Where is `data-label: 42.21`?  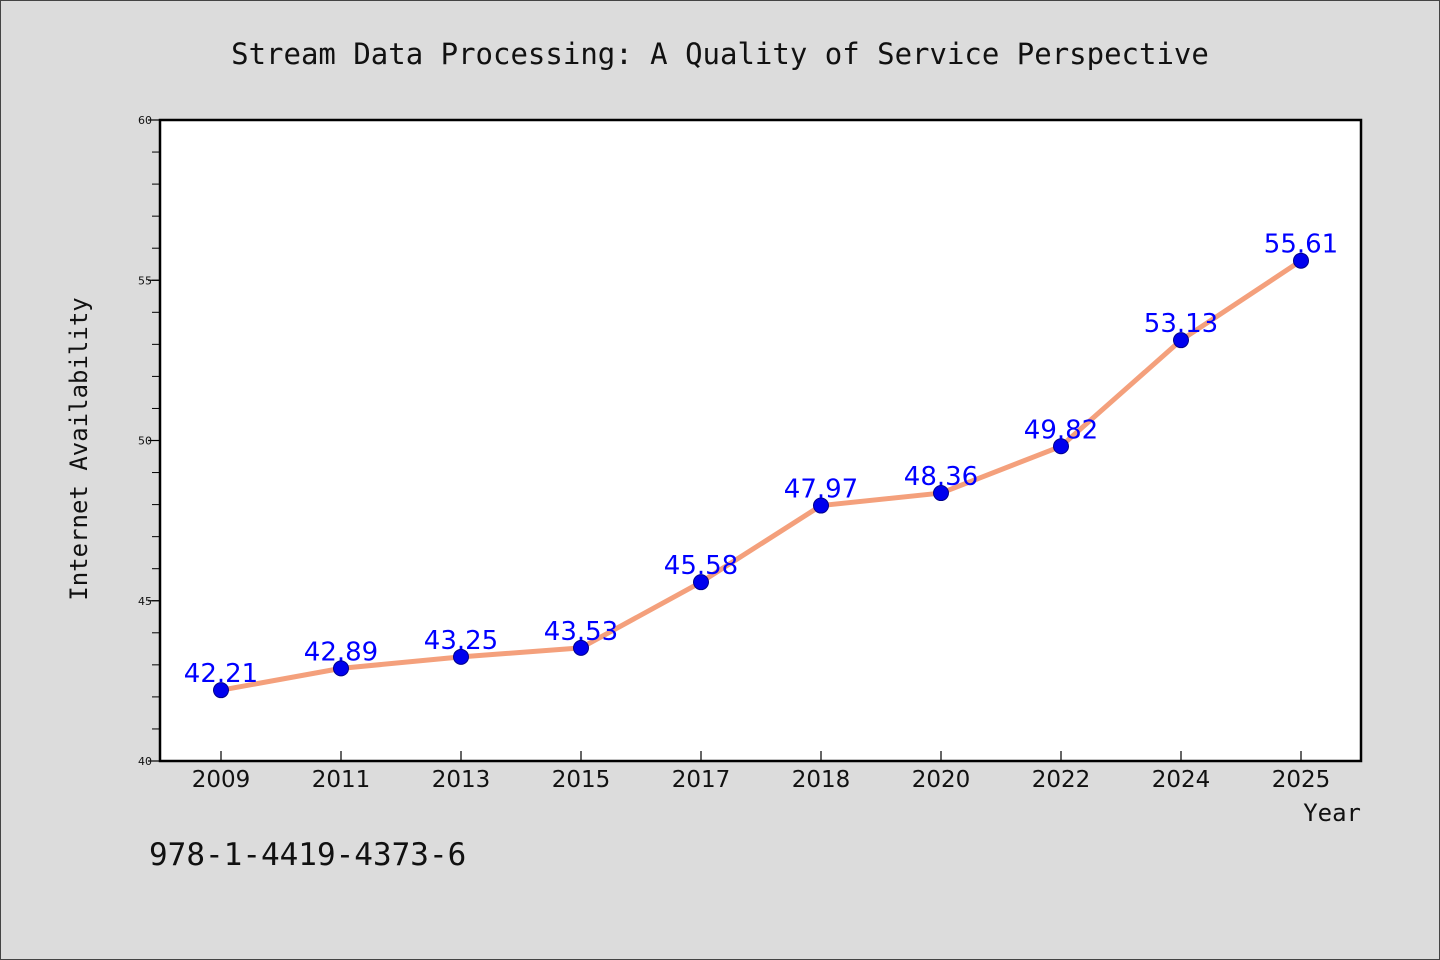
data-label: 42.21 is located at coordinates (221, 674).